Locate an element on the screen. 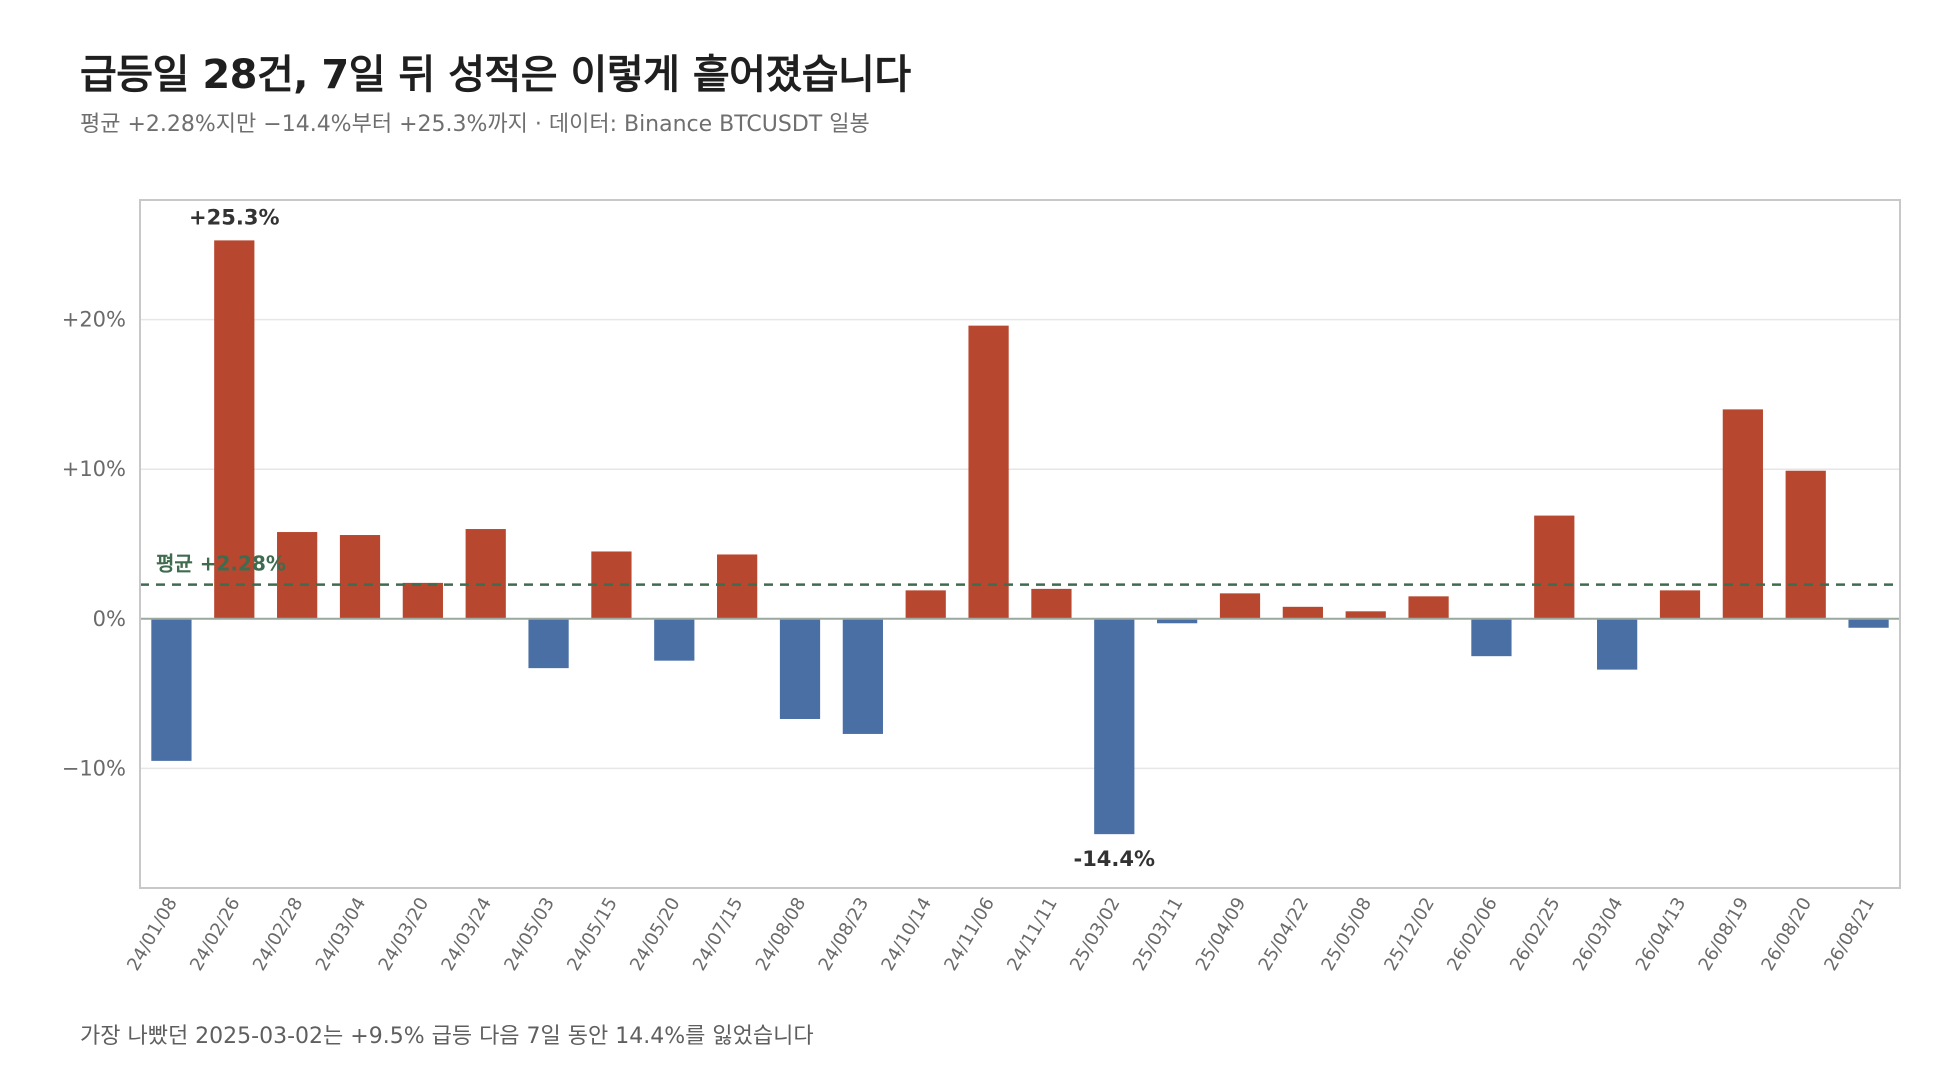  x-tick-label: 24/11/11 is located at coordinates (1032, 934).